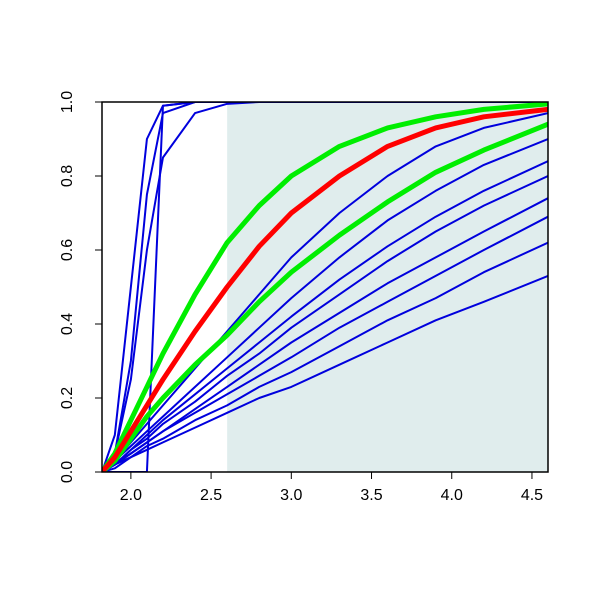 Image resolution: width=600 pixels, height=600 pixels. What do you see at coordinates (67, 102) in the screenshot?
I see `y-tick-label: 1.0` at bounding box center [67, 102].